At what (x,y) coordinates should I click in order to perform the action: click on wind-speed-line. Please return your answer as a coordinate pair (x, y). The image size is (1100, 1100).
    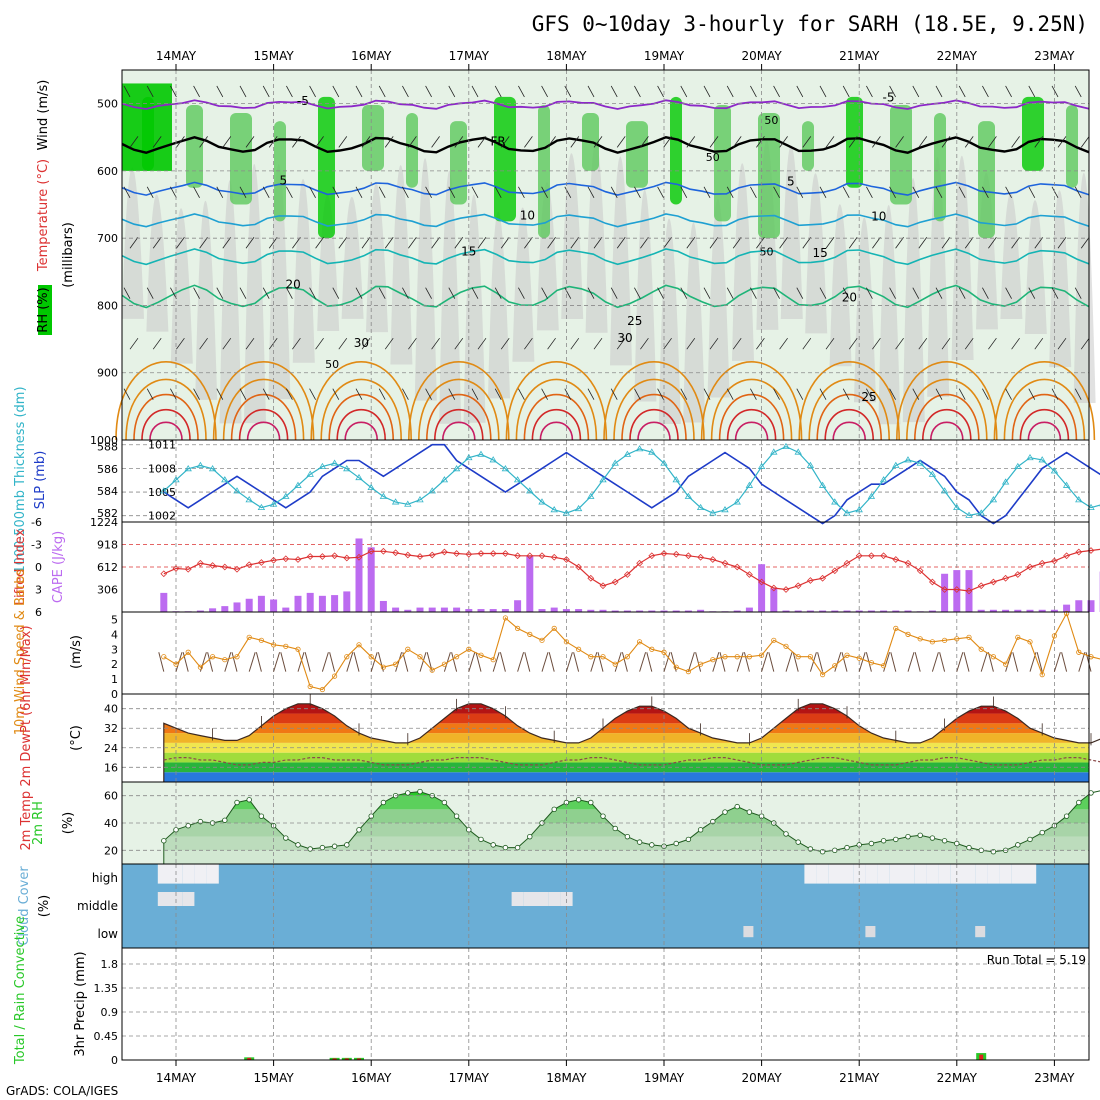
    Looking at the image, I should click on (631, 651).